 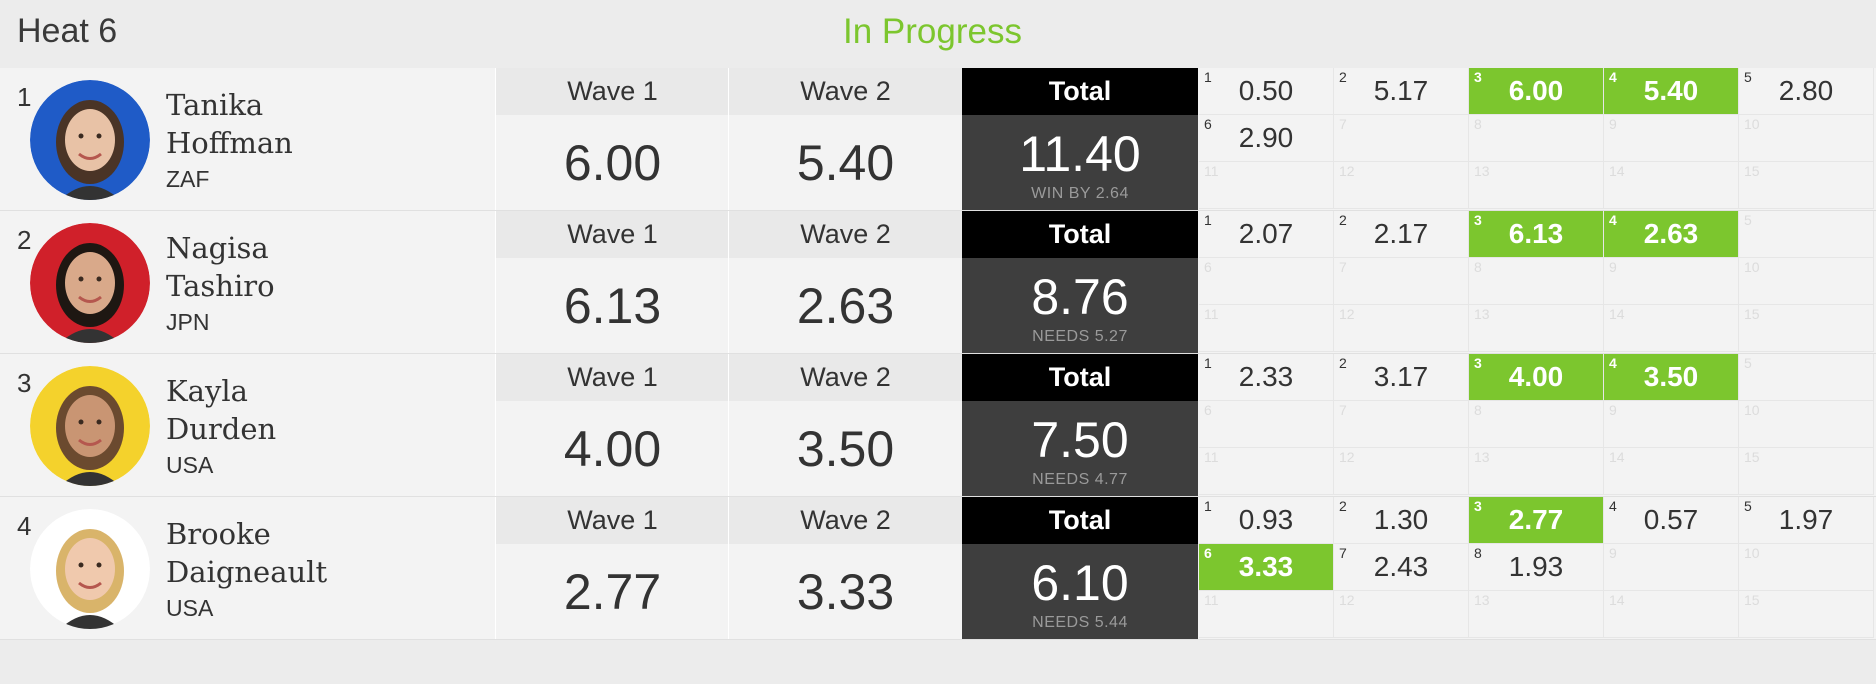 What do you see at coordinates (246, 568) in the screenshot?
I see `surfer-name: Brooke Daigneault USA` at bounding box center [246, 568].